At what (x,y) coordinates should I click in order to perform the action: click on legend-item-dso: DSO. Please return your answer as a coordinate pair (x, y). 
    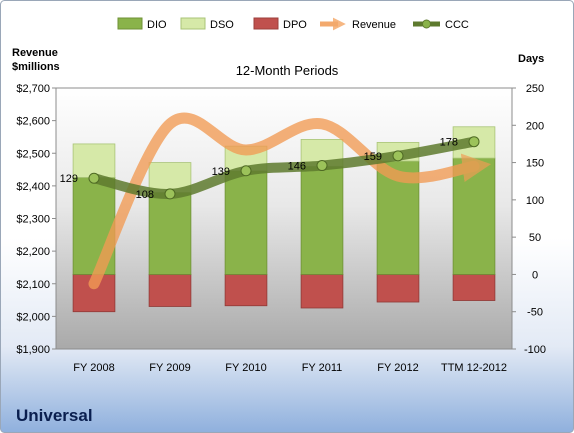
    Looking at the image, I should click on (207, 24).